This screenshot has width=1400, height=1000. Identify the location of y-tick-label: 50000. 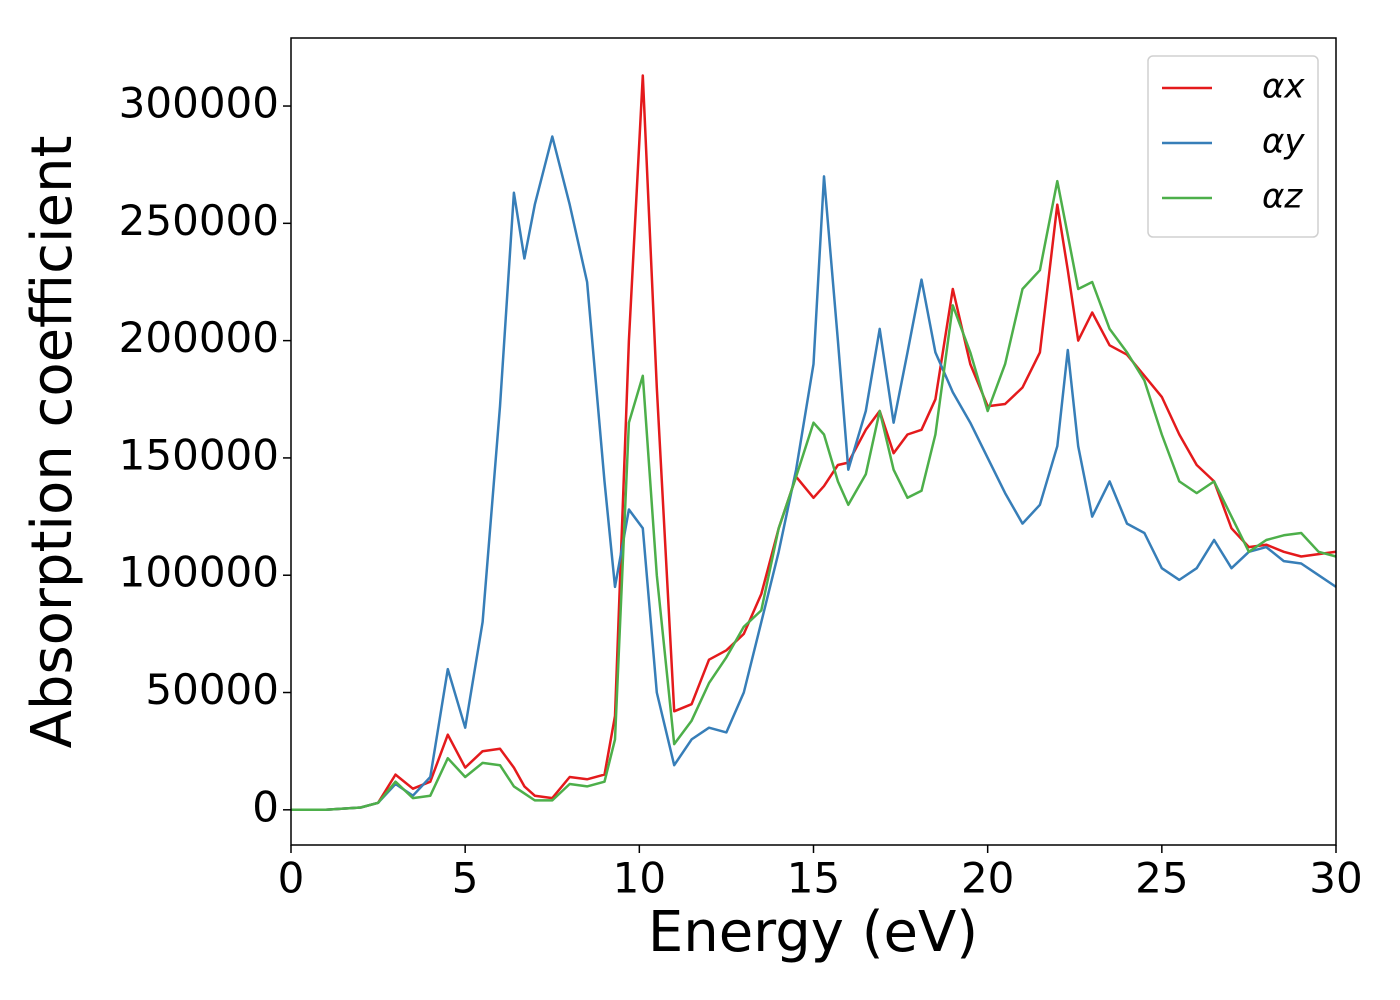
(212, 689).